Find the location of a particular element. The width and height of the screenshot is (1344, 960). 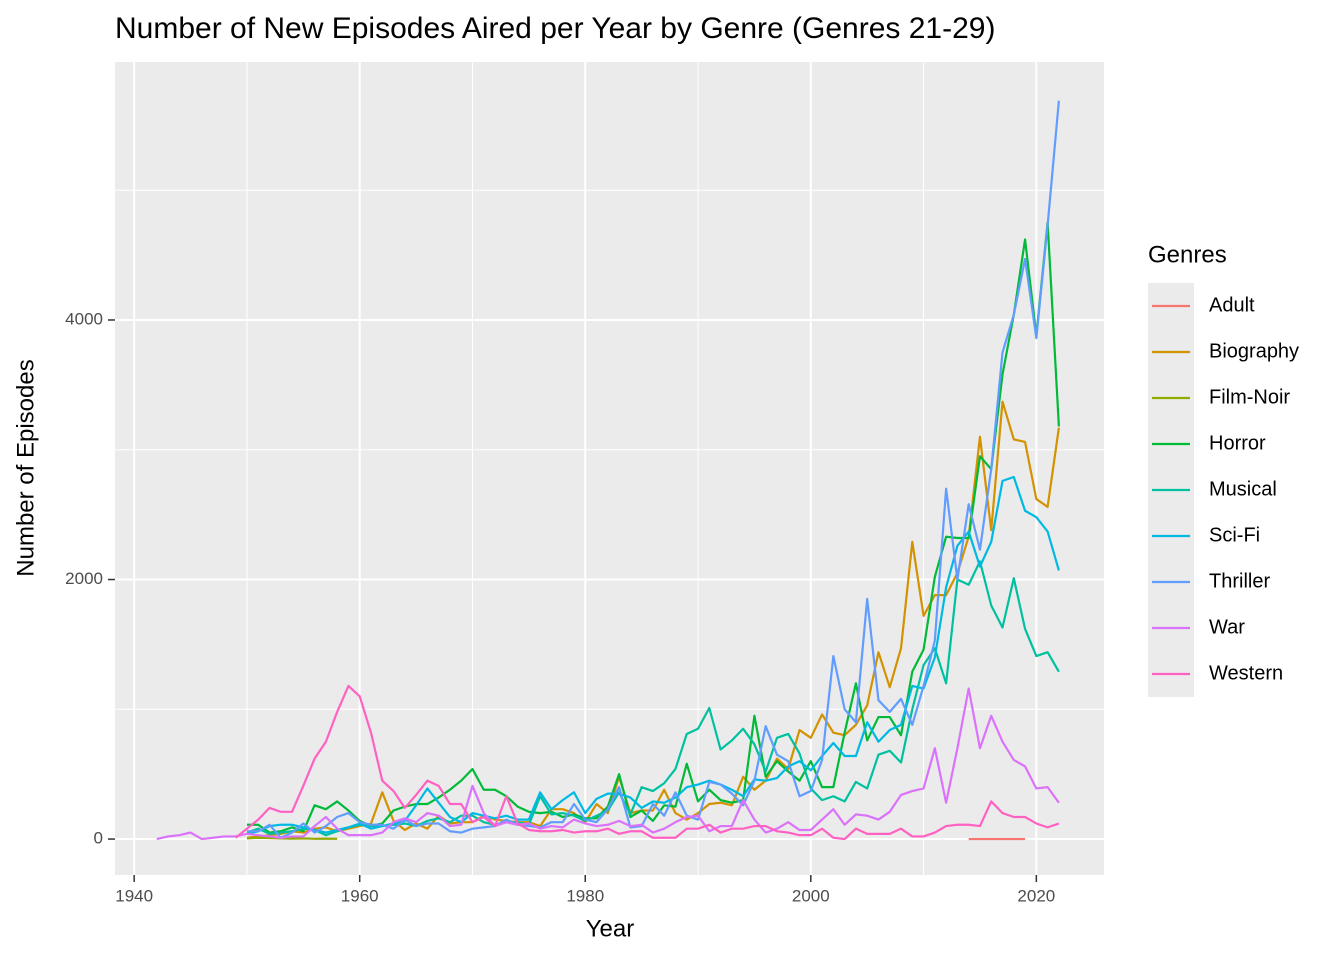

legend-label: Biography is located at coordinates (1254, 351).